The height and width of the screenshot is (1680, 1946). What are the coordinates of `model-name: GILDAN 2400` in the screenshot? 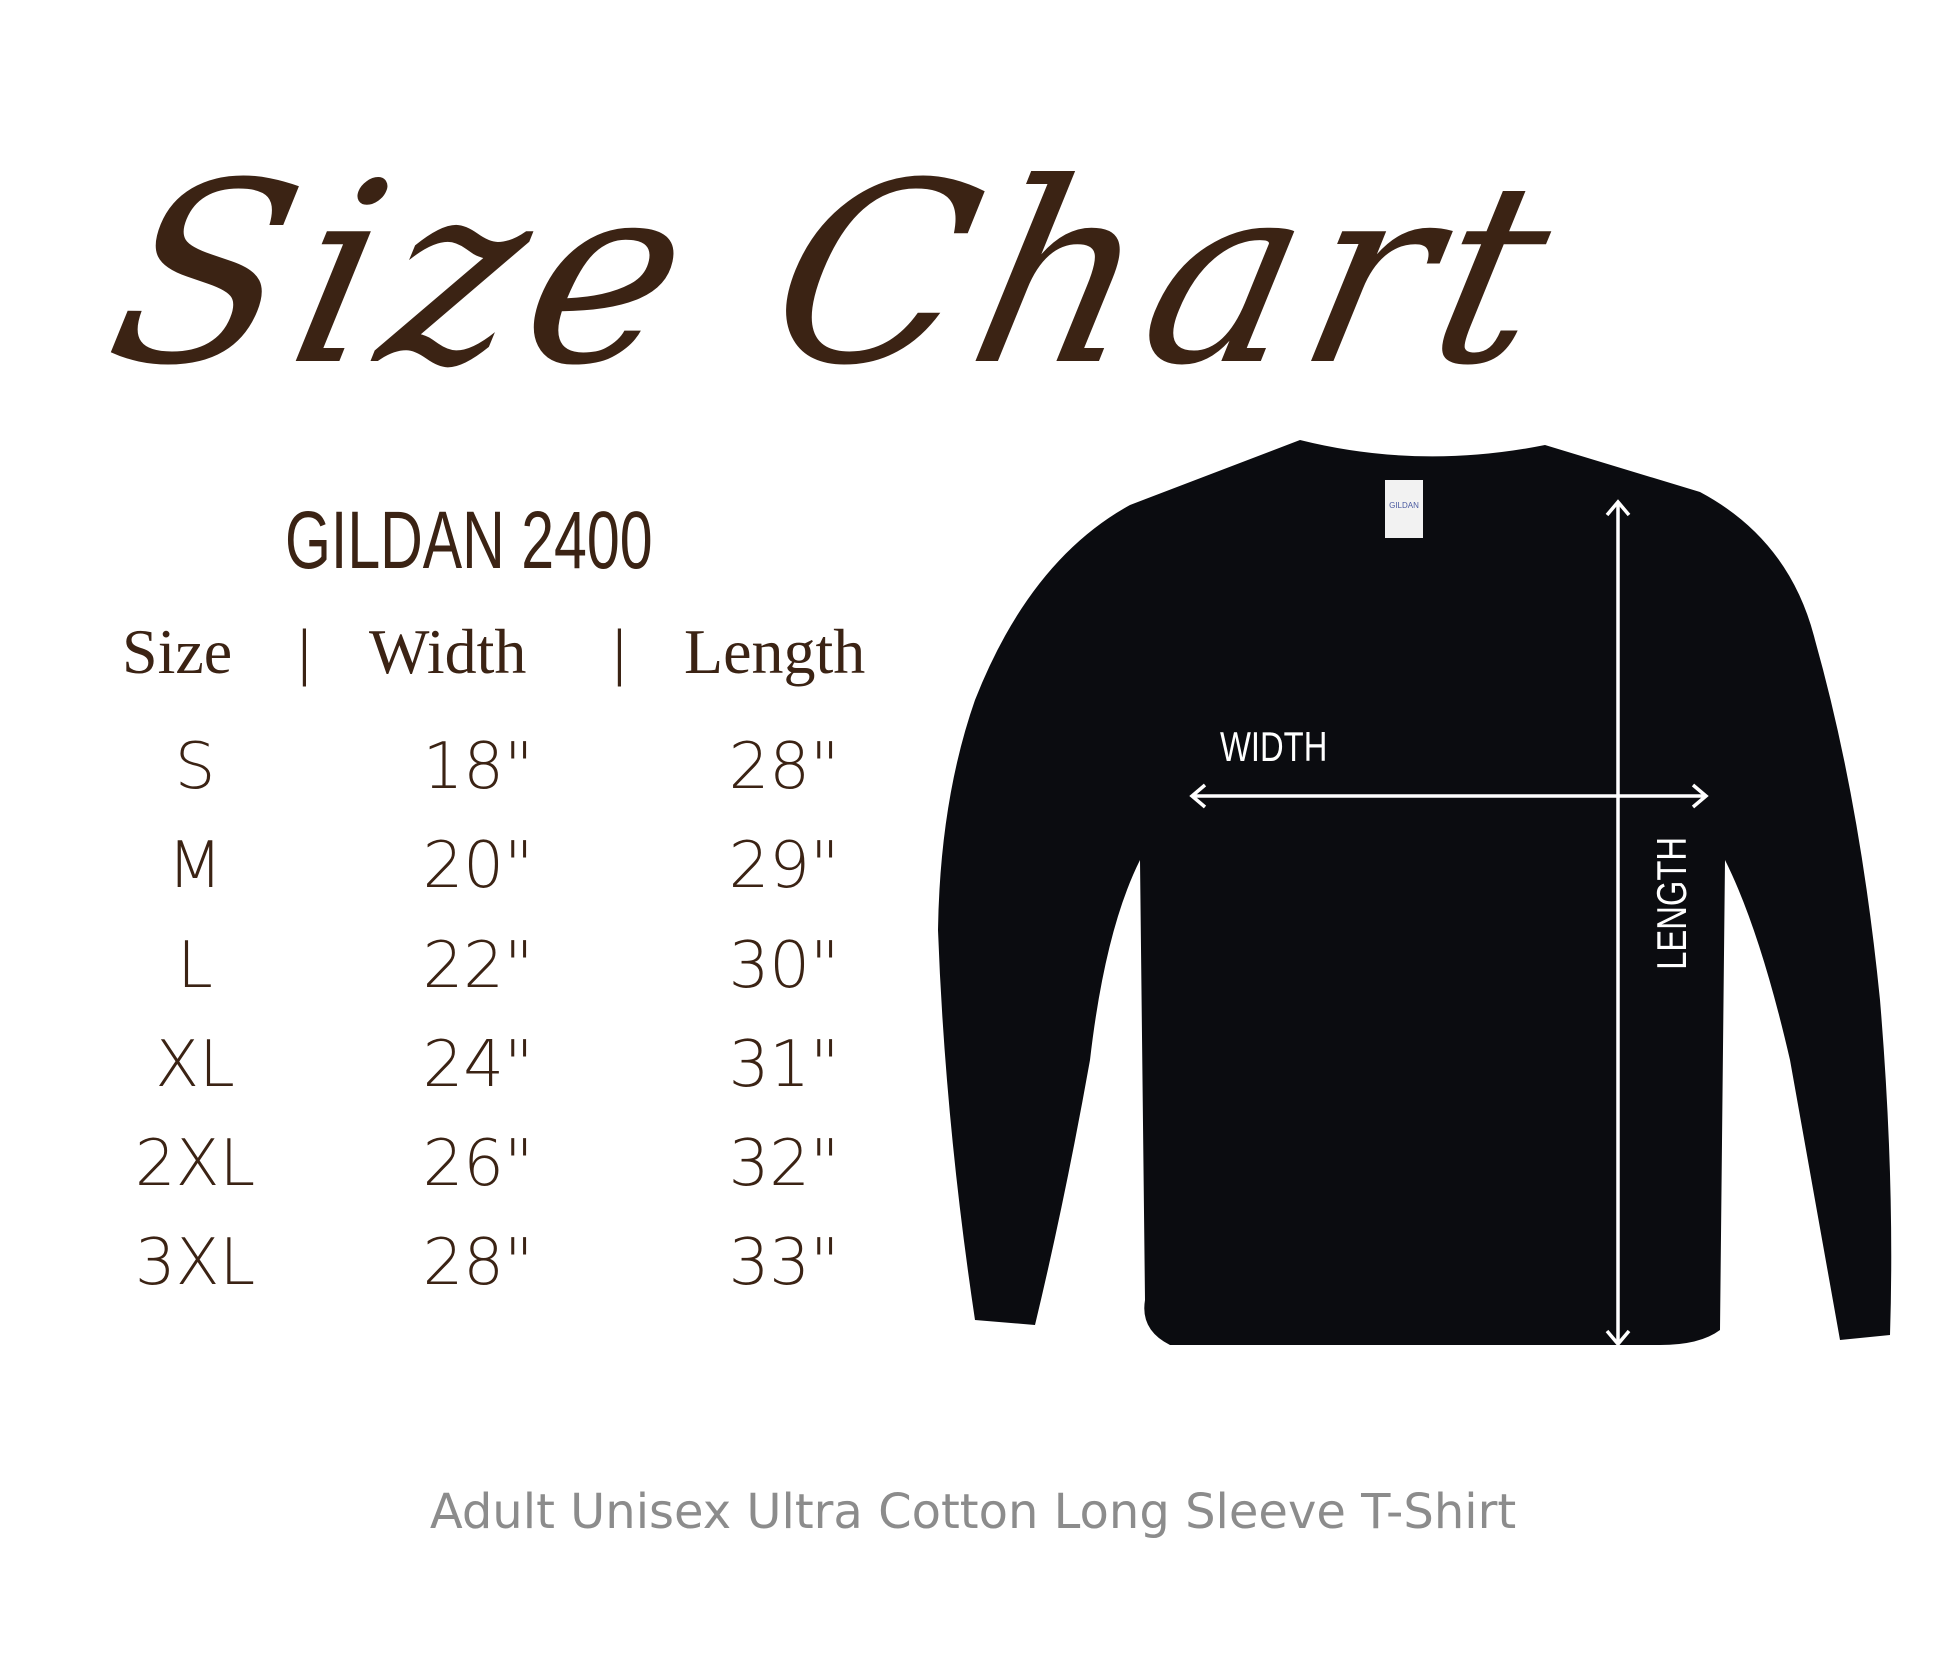 It's located at (469, 540).